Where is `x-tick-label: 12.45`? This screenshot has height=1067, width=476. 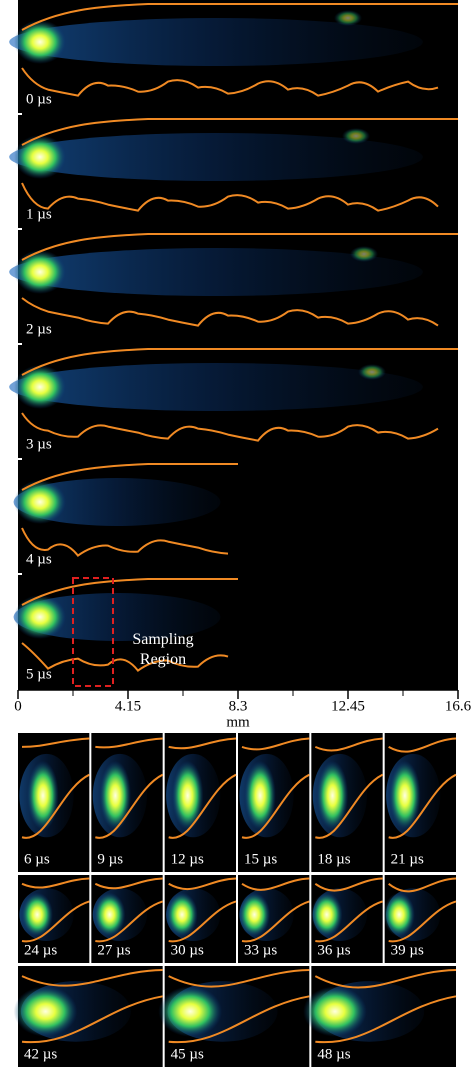 x-tick-label: 12.45 is located at coordinates (348, 706).